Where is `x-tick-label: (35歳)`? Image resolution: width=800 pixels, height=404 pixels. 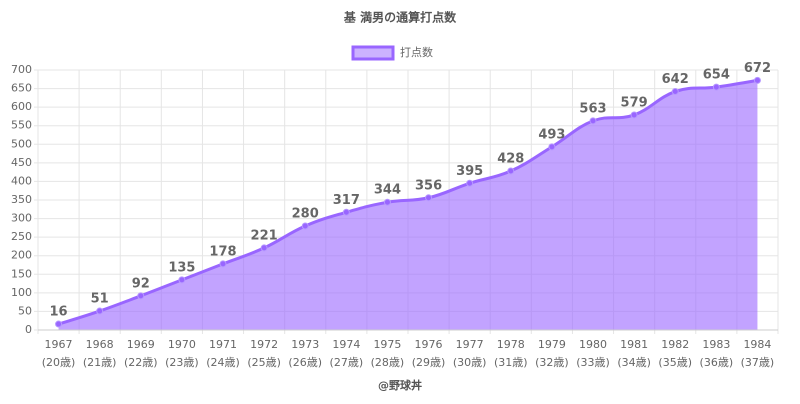 x-tick-label: (35歳) is located at coordinates (675, 362).